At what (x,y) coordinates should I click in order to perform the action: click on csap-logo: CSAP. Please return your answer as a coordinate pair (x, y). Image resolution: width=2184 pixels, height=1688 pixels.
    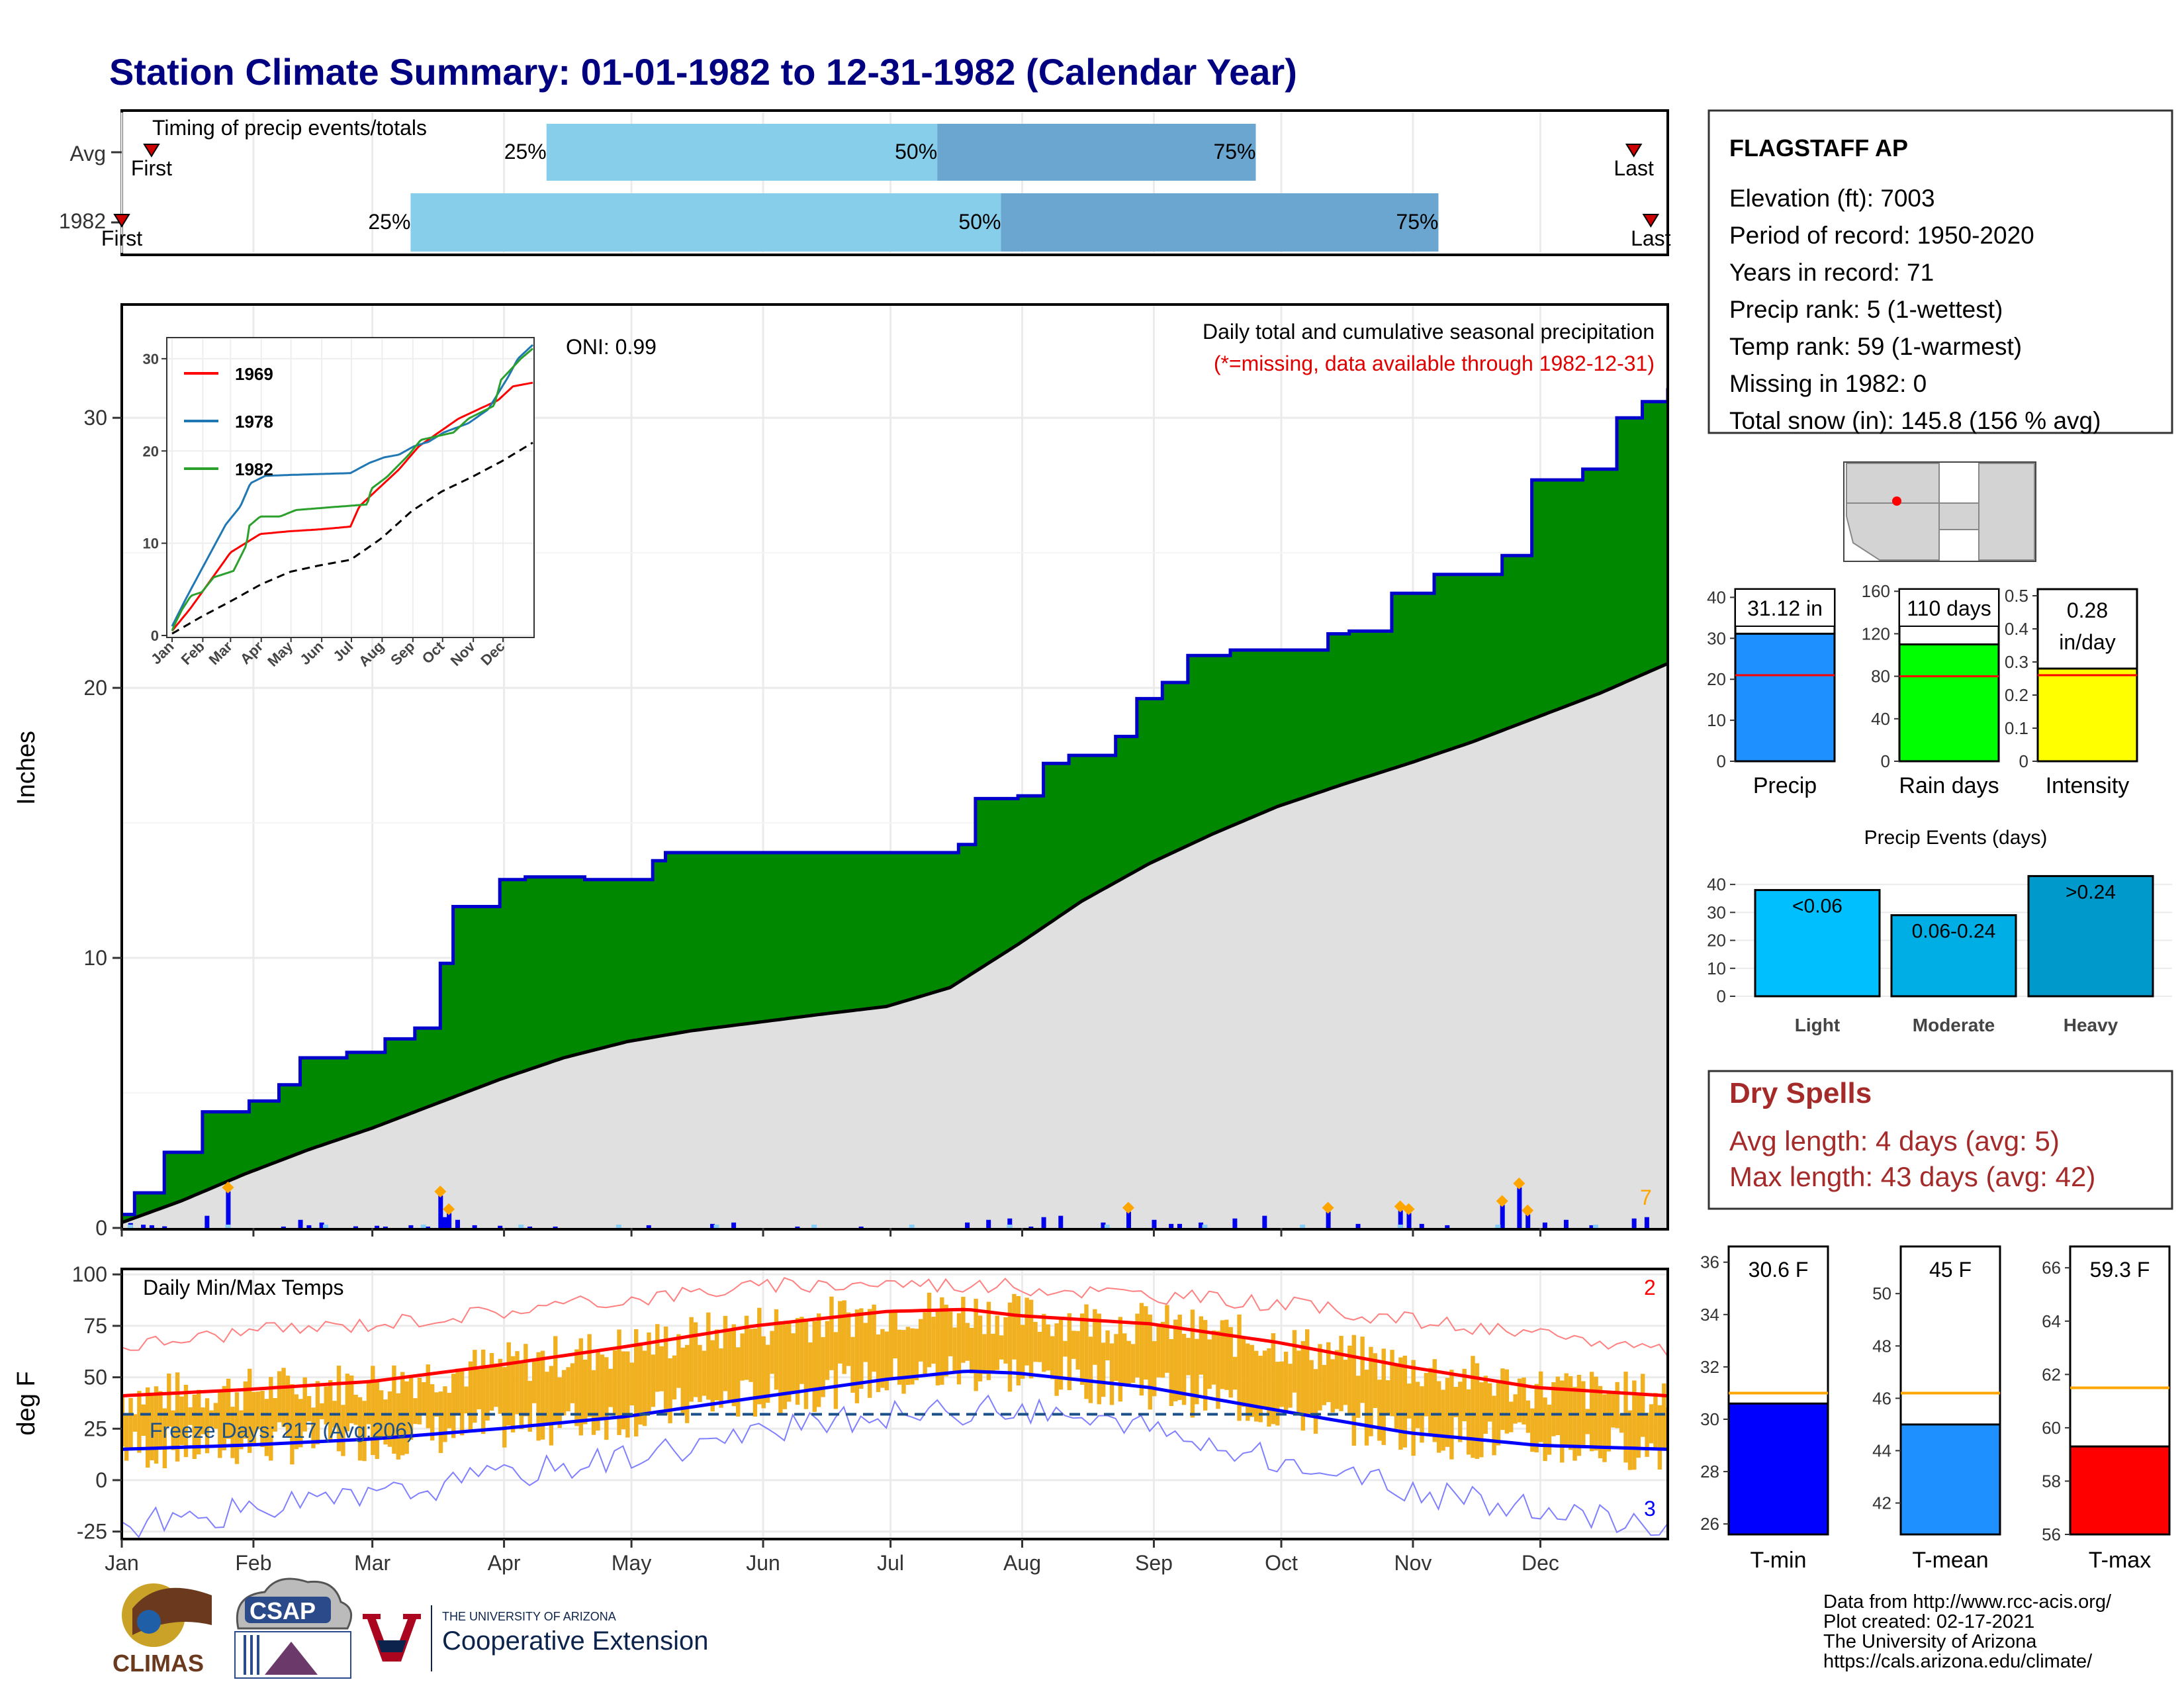
    Looking at the image, I should click on (293, 1628).